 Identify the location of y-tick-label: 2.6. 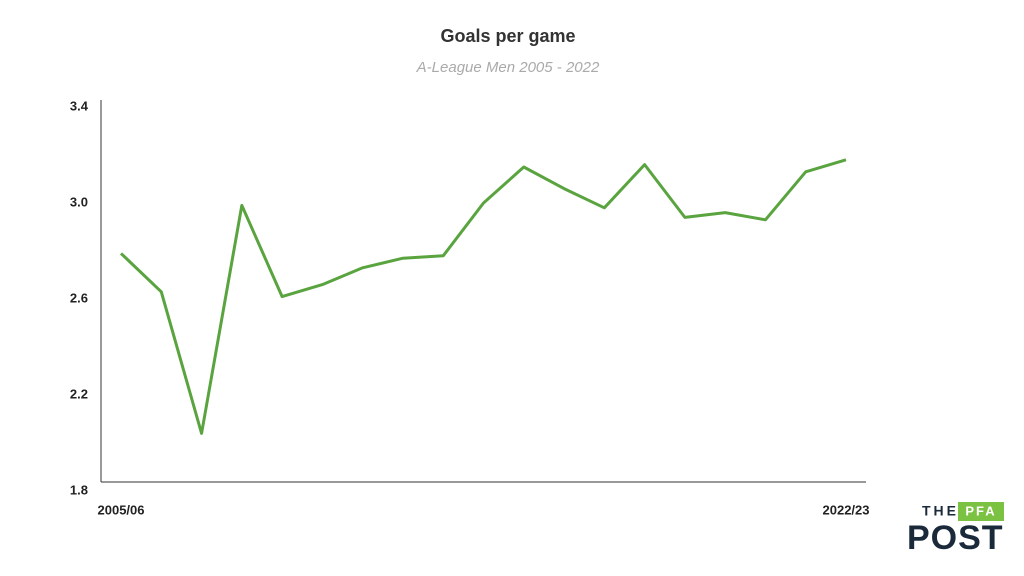
(79, 297).